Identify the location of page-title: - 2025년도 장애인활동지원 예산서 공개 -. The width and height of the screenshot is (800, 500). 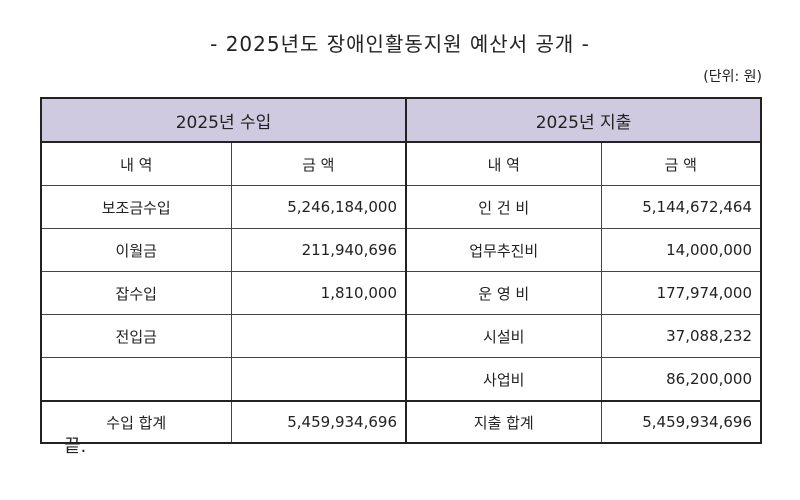
(400, 44).